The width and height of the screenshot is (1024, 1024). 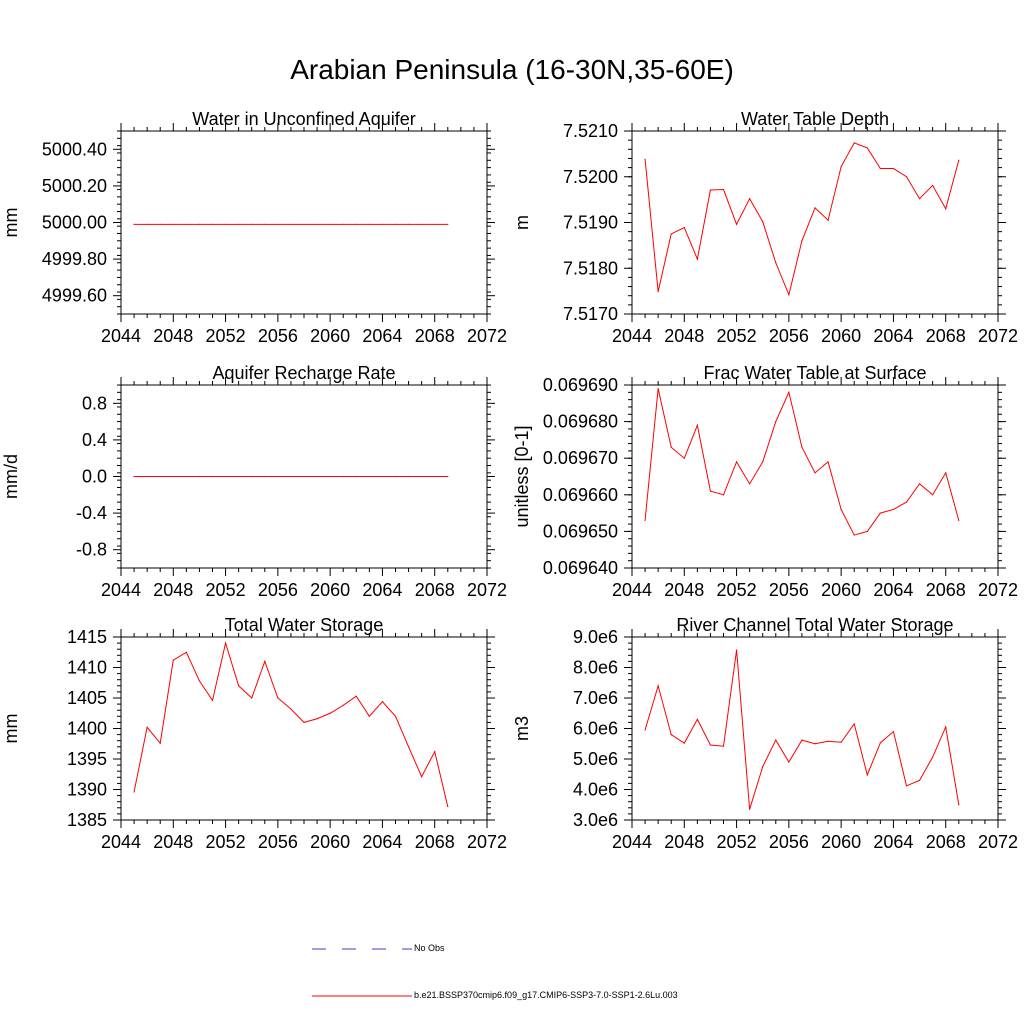 What do you see at coordinates (580, 495) in the screenshot?
I see `y-tick-label: 0.069660` at bounding box center [580, 495].